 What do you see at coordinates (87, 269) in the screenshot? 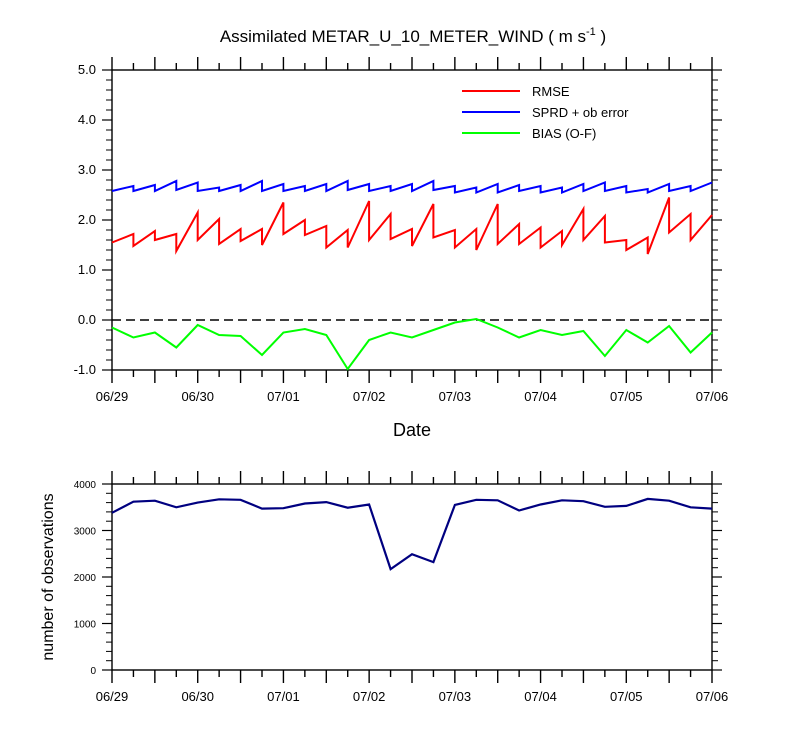
I see `y-tick-label: 1.0` at bounding box center [87, 269].